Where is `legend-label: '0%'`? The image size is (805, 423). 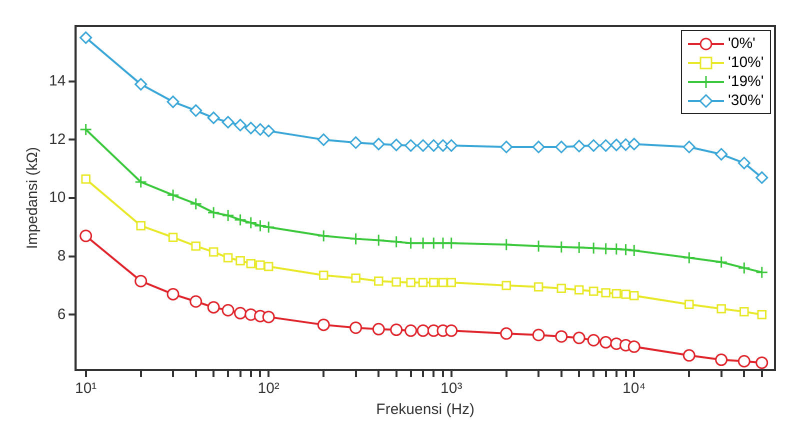 legend-label: '0%' is located at coordinates (742, 43).